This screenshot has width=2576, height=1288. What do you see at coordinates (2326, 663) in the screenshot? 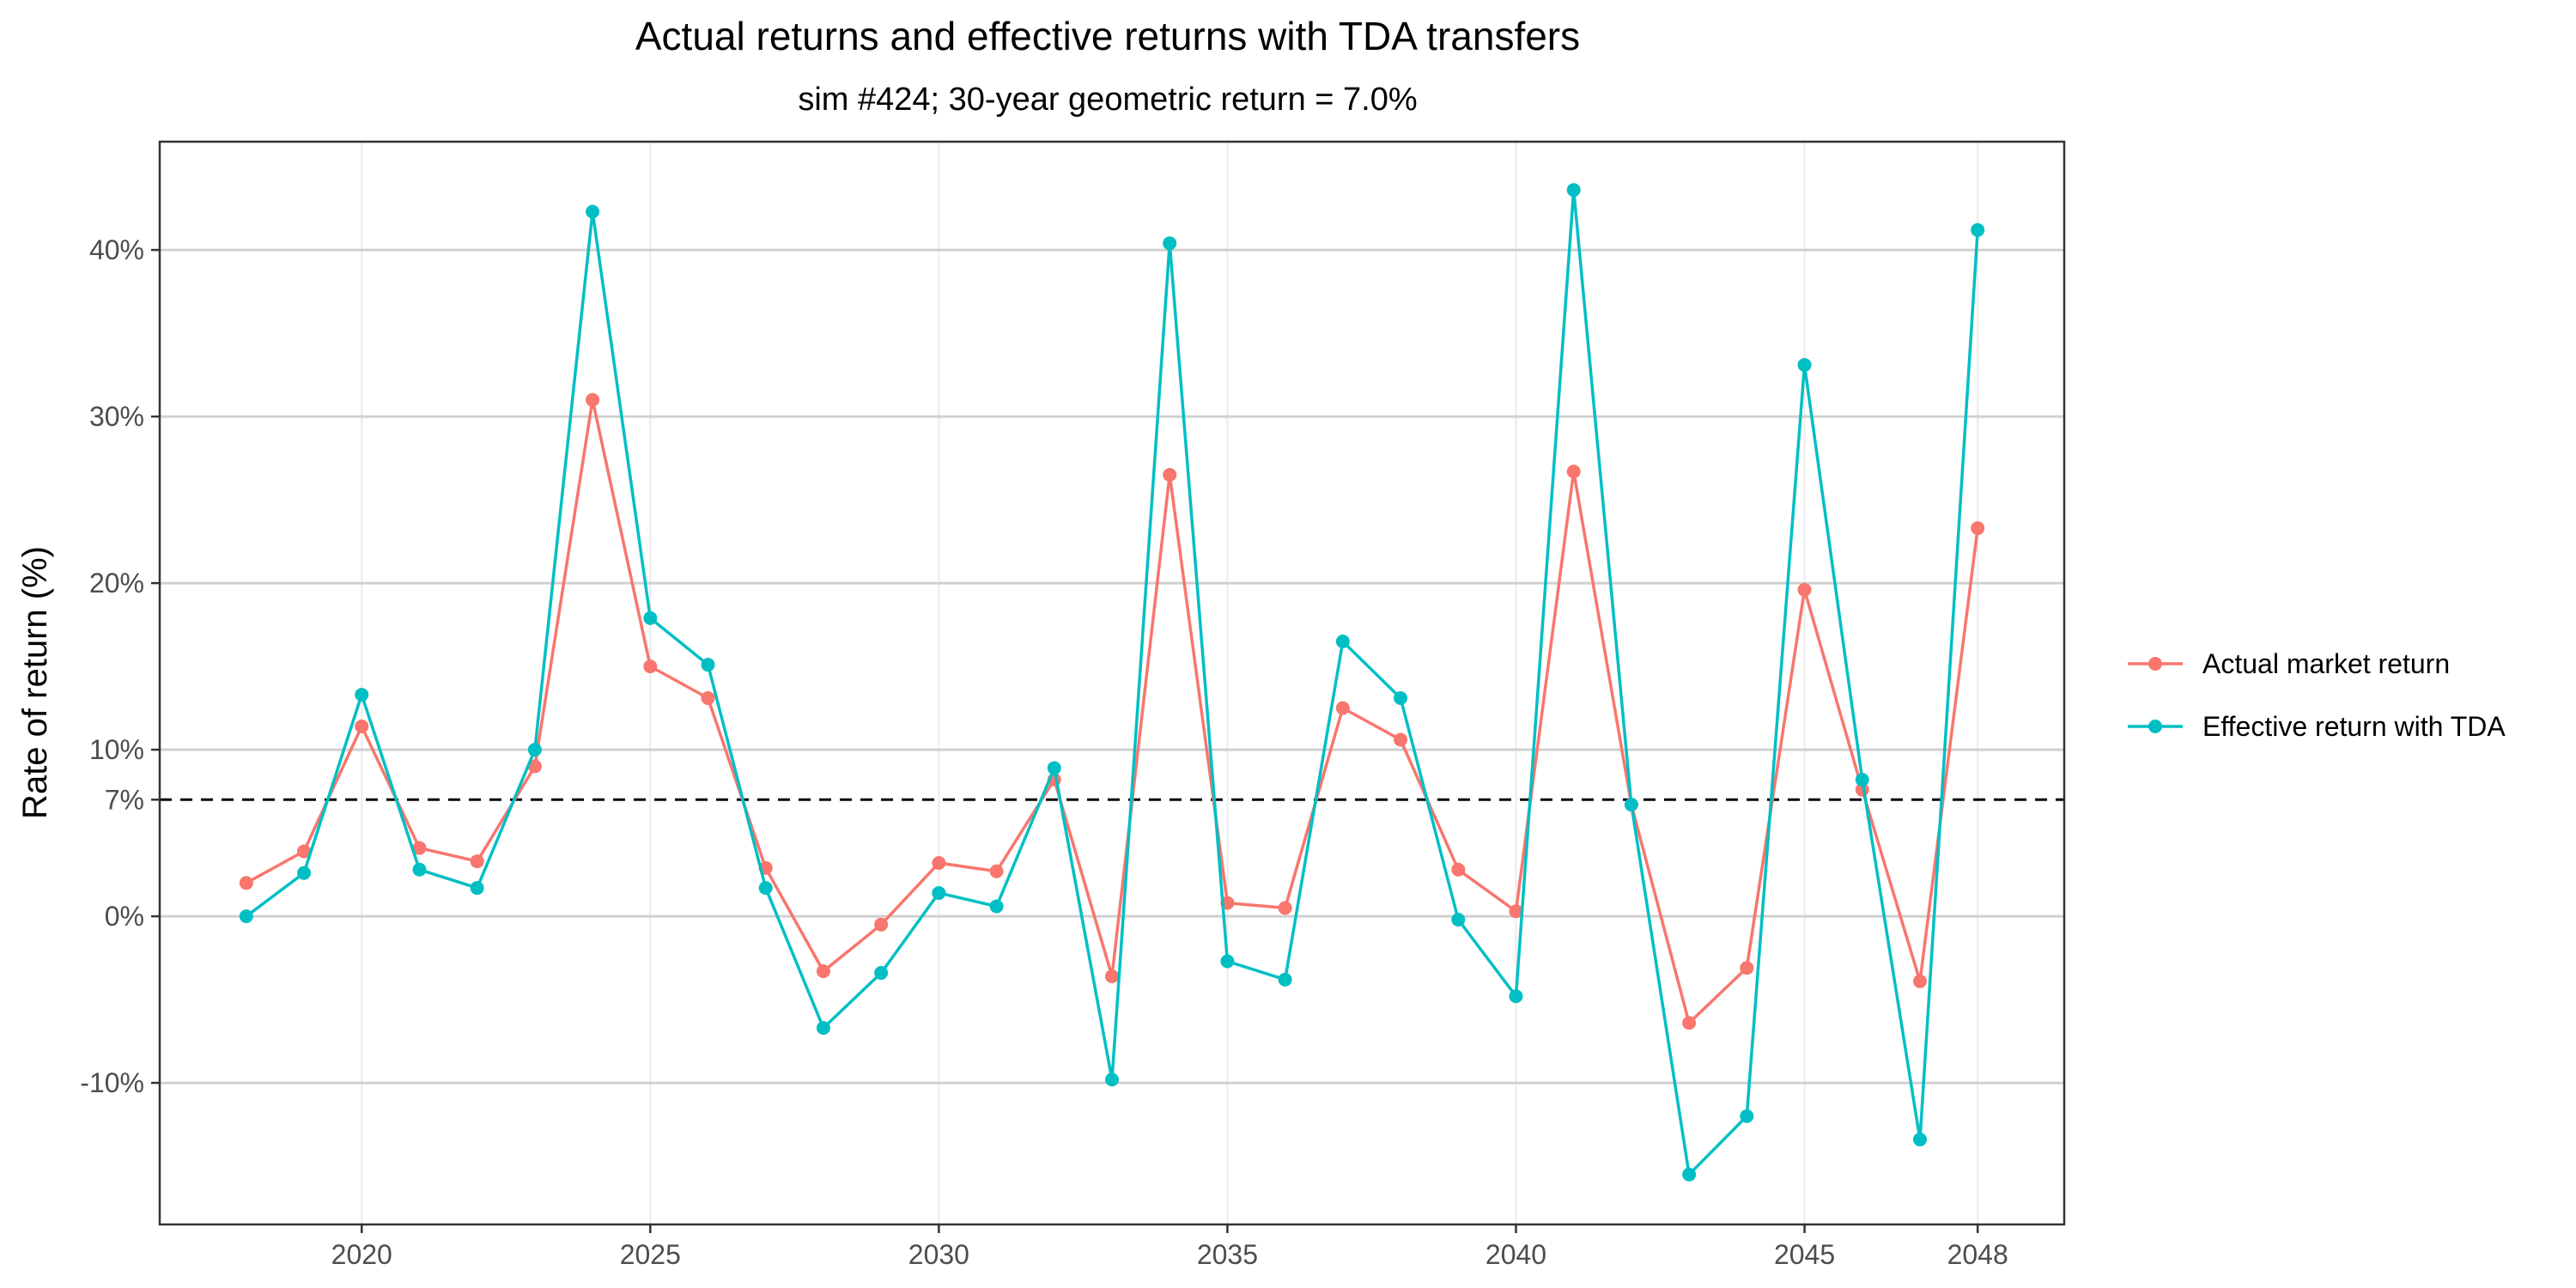
I see `legend-label: Actual market return` at bounding box center [2326, 663].